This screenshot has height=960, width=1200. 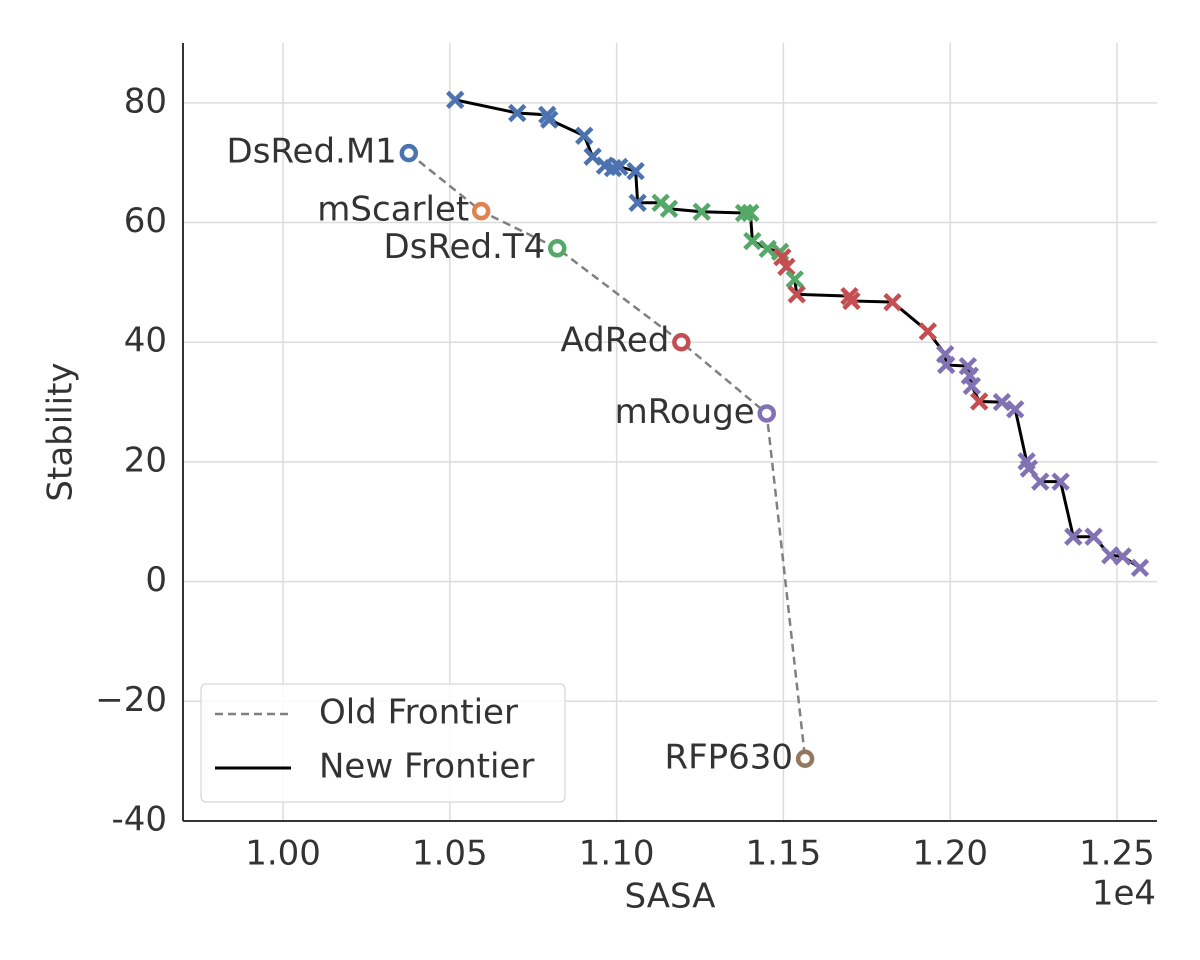 I want to click on x-axis-label: SASA, so click(x=670, y=897).